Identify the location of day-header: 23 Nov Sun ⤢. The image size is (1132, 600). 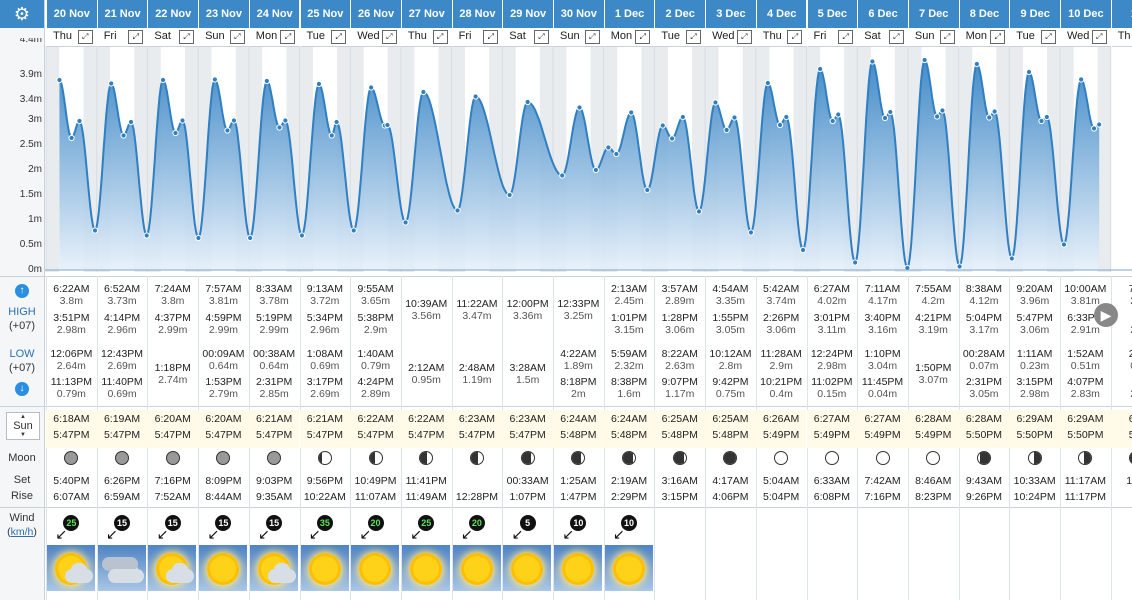
(223, 23).